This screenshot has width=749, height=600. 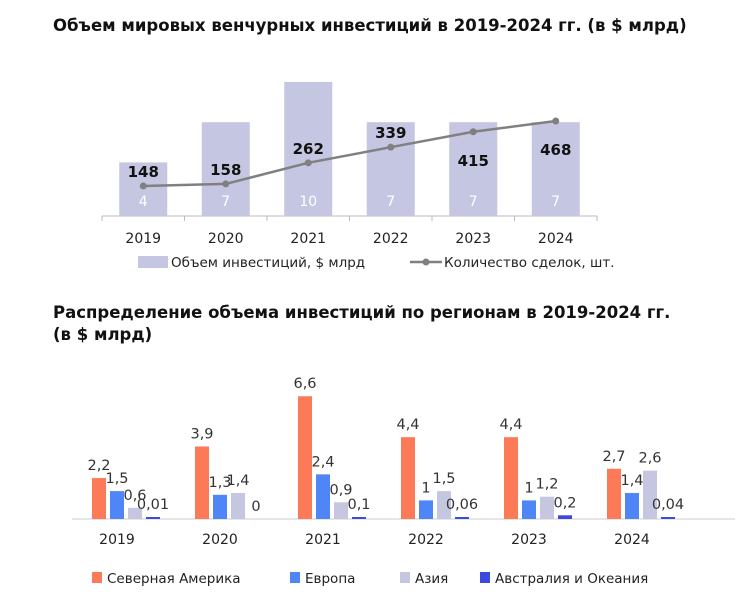 What do you see at coordinates (174, 579) in the screenshot?
I see `legend-label: Северная Америка` at bounding box center [174, 579].